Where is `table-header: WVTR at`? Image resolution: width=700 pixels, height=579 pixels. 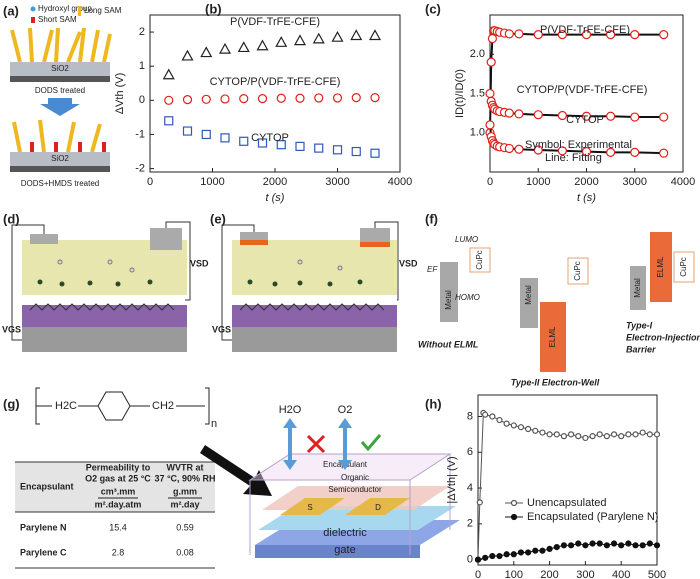
table-header: WVTR at is located at coordinates (185, 467).